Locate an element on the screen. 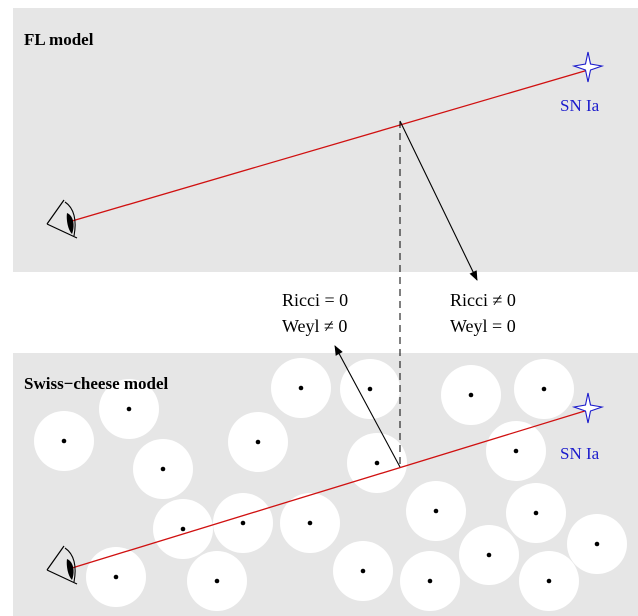 This screenshot has width=638, height=616. weyl-nonzero-label: Weyl ≠ 0 is located at coordinates (314, 326).